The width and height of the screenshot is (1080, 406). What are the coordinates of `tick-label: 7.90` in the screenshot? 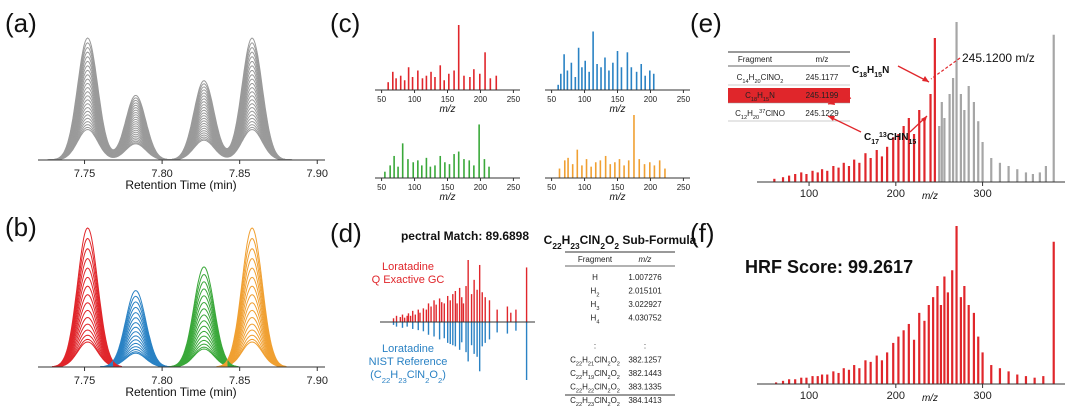 It's located at (317, 174).